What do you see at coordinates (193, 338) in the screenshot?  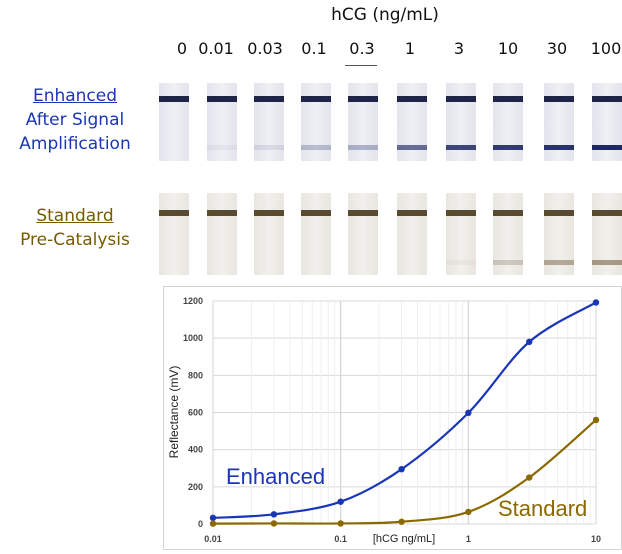 I see `y-tick-label: 1000` at bounding box center [193, 338].